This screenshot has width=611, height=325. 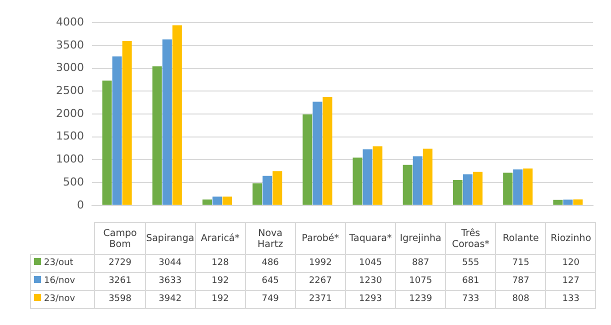 I want to click on data-label: 1045, so click(x=370, y=263).